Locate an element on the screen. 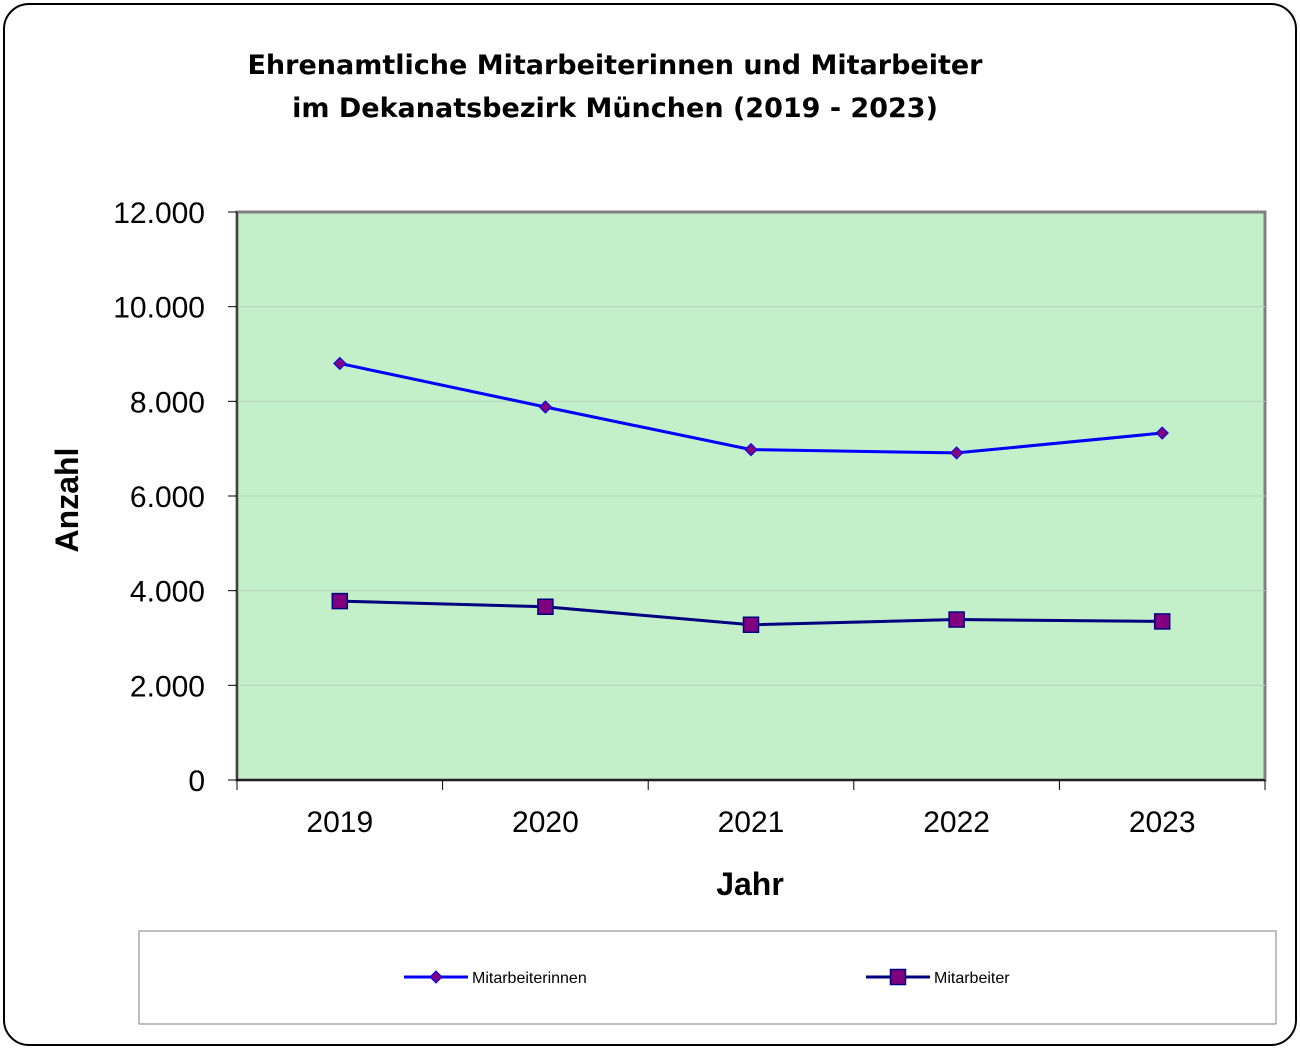 Image resolution: width=1300 pixels, height=1050 pixels. x-tick-label: 2020 is located at coordinates (545, 822).